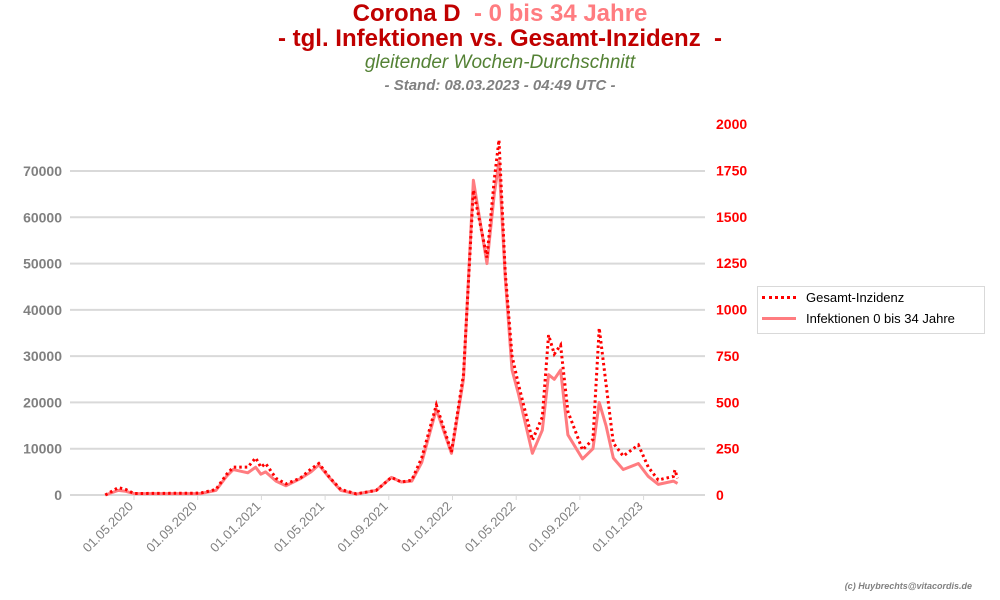 The image size is (1000, 600). What do you see at coordinates (426, 527) in the screenshot?
I see `x-tick-label: 01.01.2022` at bounding box center [426, 527].